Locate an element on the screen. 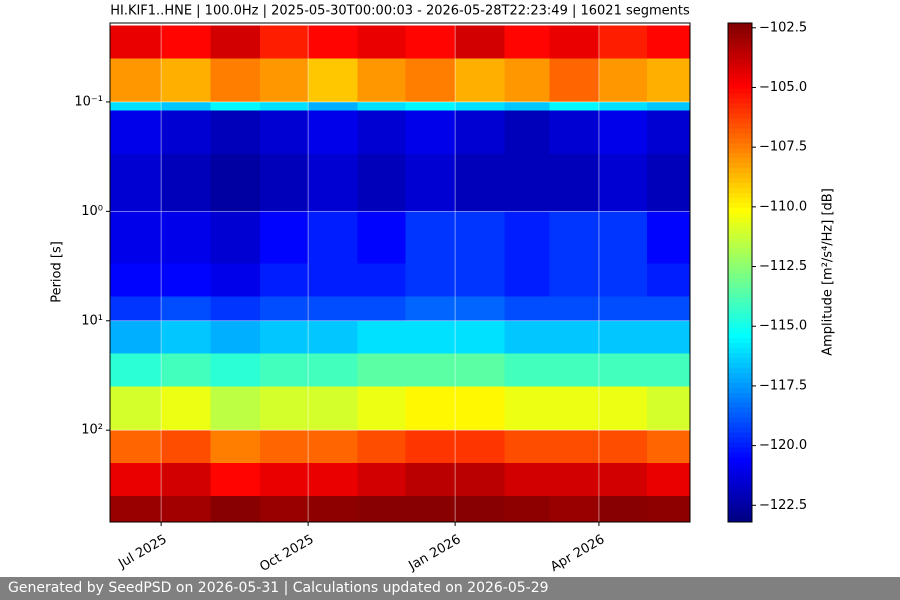 This screenshot has height=600, width=900. colorbar-tick-label: −105.0 is located at coordinates (783, 87).